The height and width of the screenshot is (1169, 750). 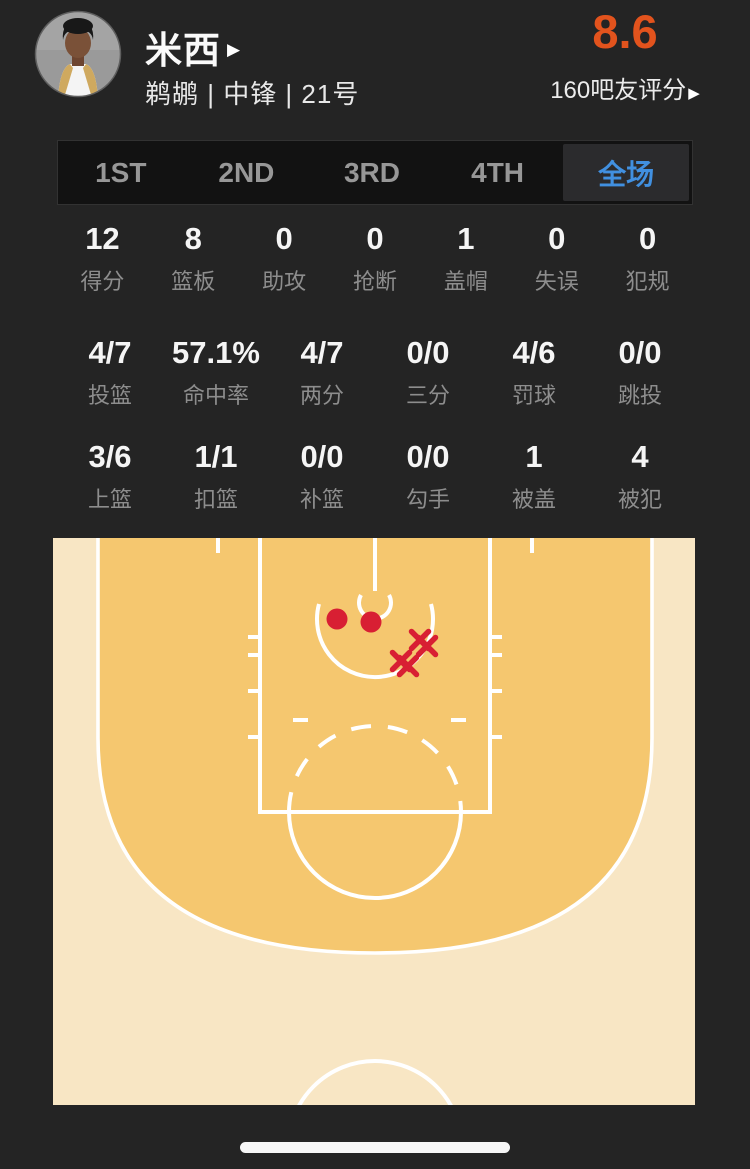 I want to click on center-circle, so click(x=375, y=1082).